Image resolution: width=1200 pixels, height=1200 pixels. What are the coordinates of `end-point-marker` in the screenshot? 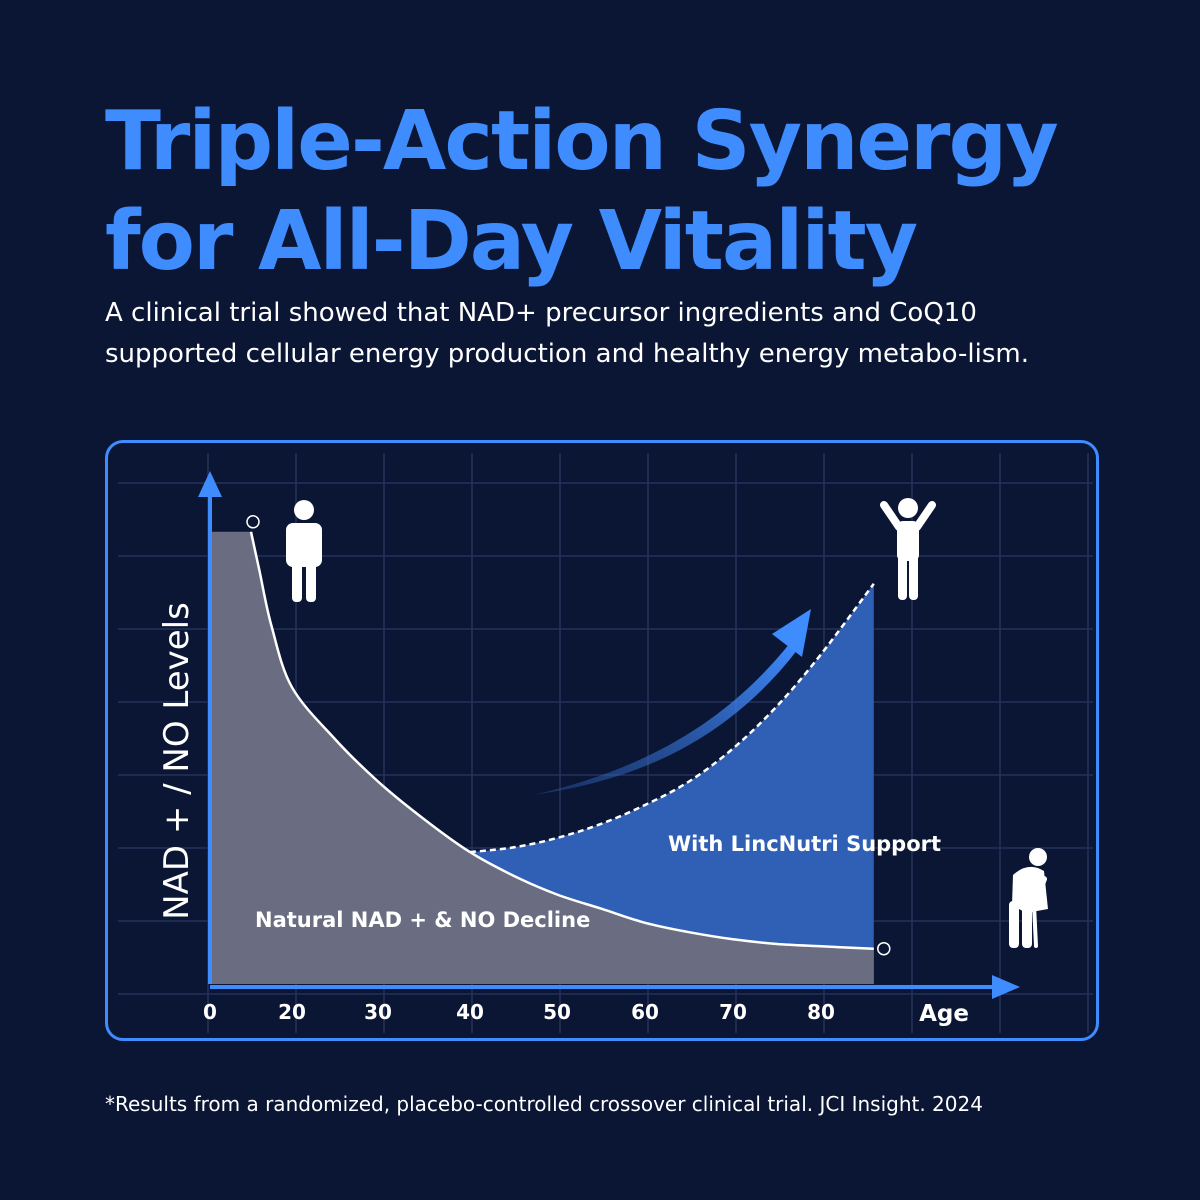 It's located at (884, 948).